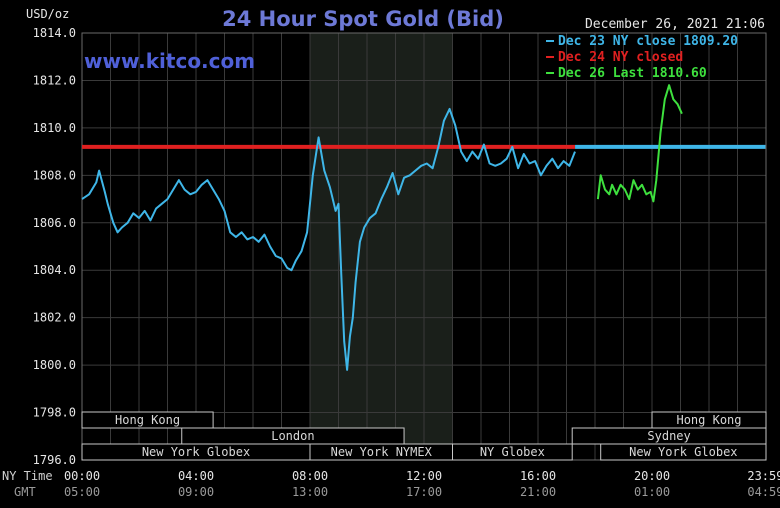 The width and height of the screenshot is (780, 508). Describe the element at coordinates (763, 476) in the screenshot. I see `x-tick-label: 23:59` at that location.